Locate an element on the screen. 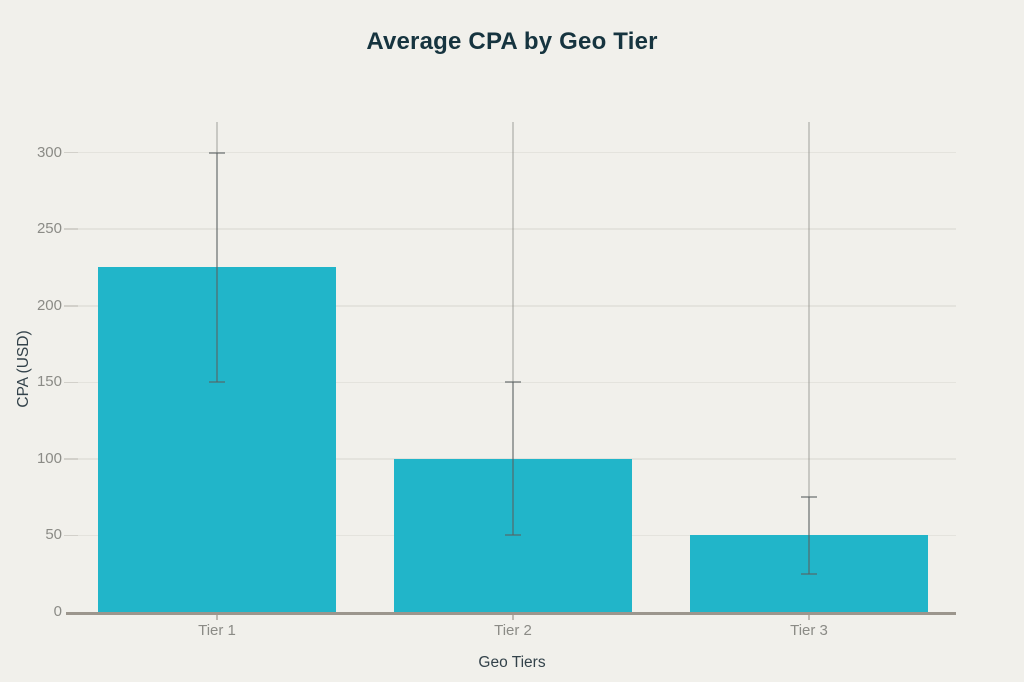 This screenshot has height=682, width=1024. y-tick-label: 150 is located at coordinates (49, 382).